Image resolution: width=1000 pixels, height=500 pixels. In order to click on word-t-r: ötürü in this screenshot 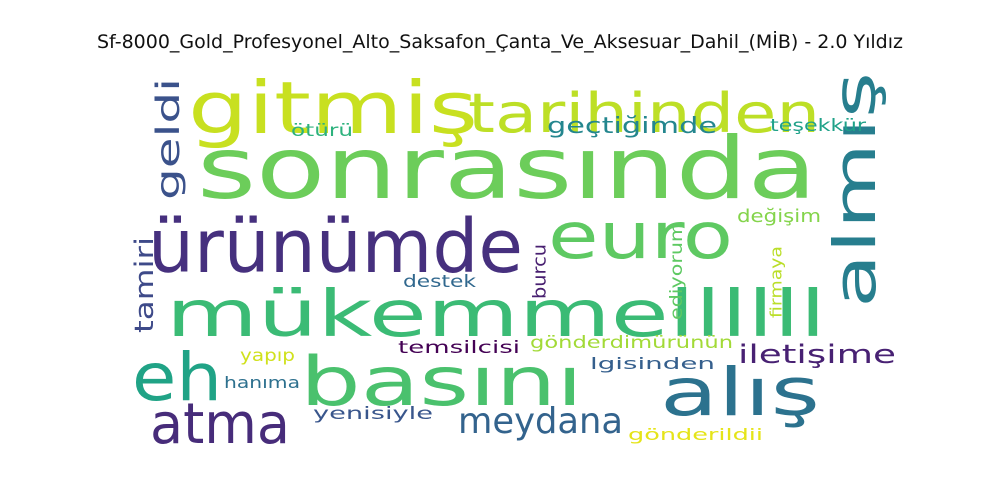, I will do `click(322, 131)`.